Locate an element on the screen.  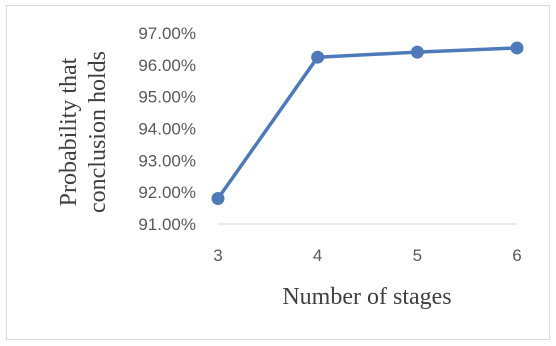
y-tick-label: 95.00% is located at coordinates (167, 97).